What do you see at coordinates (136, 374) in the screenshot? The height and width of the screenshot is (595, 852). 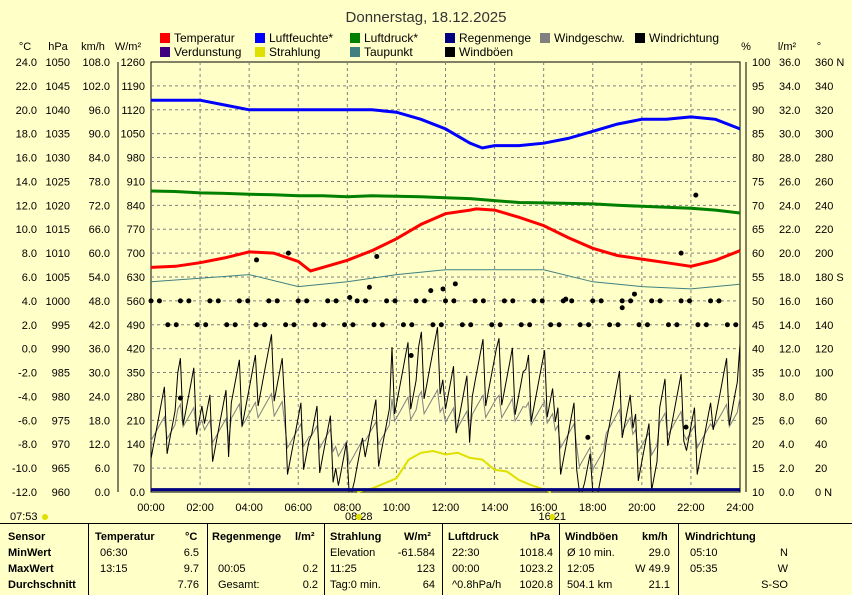 I see `y-tick-label: 350` at bounding box center [136, 374].